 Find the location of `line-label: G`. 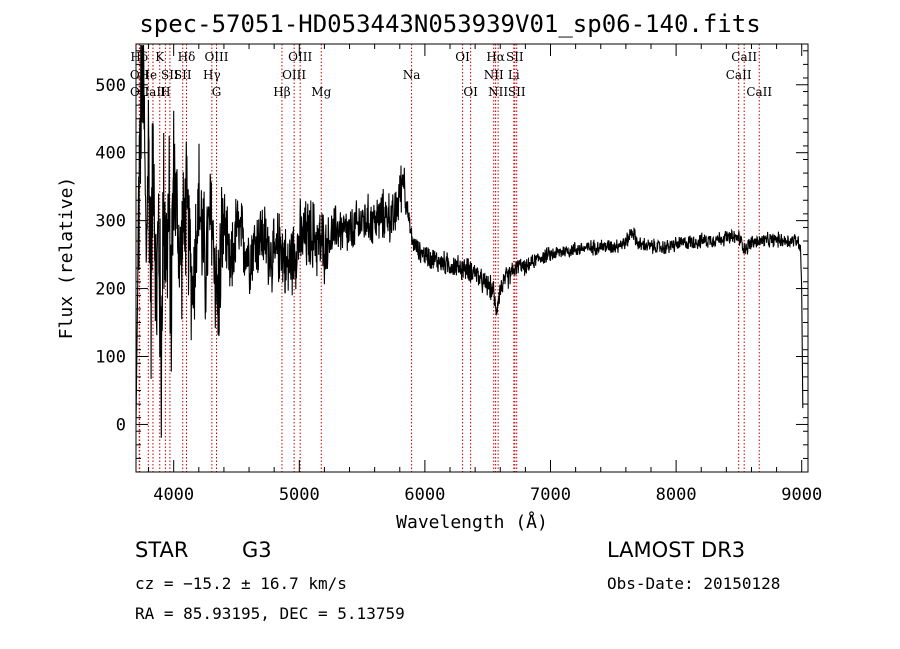

line-label: G is located at coordinates (217, 92).